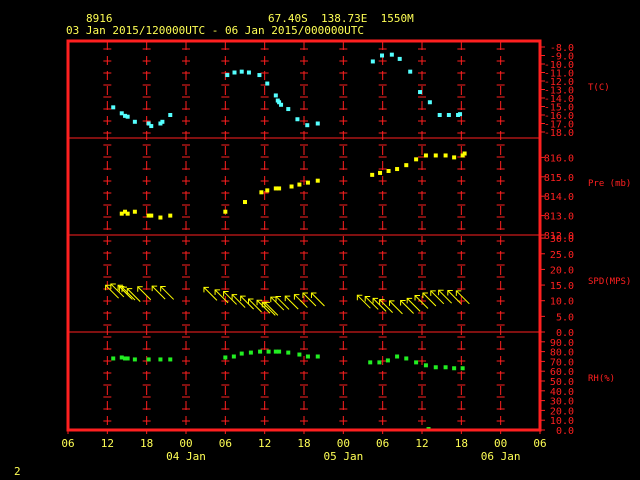  I want to click on y-tick-label: 814.0, so click(559, 197).